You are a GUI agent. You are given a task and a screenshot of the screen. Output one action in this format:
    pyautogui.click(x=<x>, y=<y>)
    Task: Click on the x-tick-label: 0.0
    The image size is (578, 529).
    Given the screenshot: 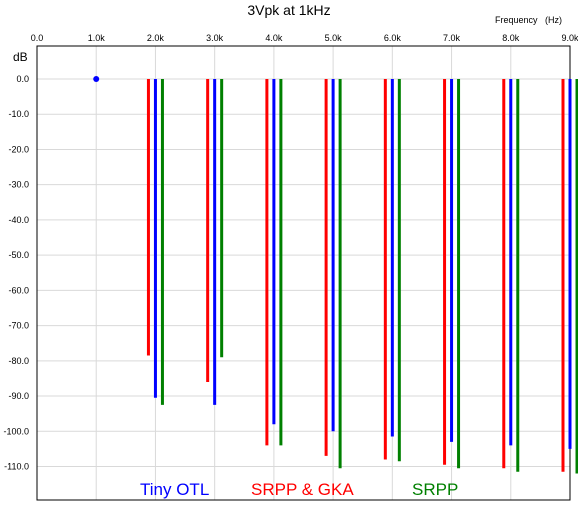 What is the action you would take?
    pyautogui.click(x=37, y=38)
    